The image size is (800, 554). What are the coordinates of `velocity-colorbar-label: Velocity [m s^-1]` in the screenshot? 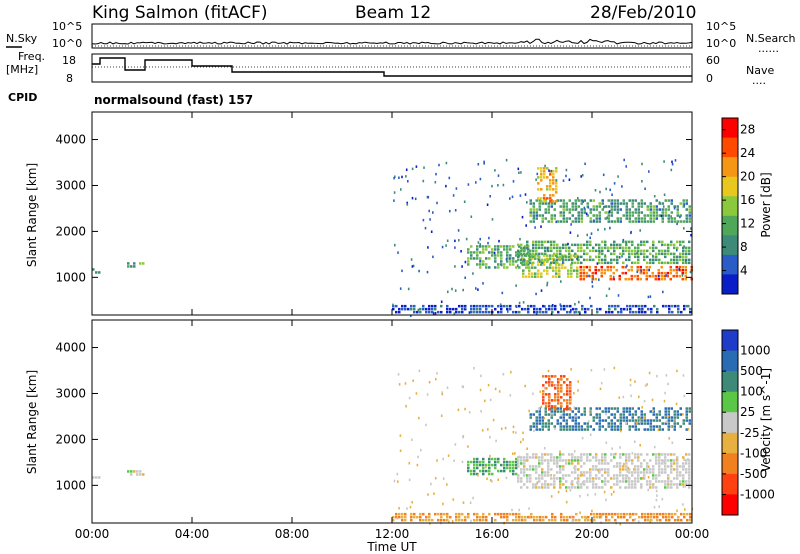 It's located at (766, 420).